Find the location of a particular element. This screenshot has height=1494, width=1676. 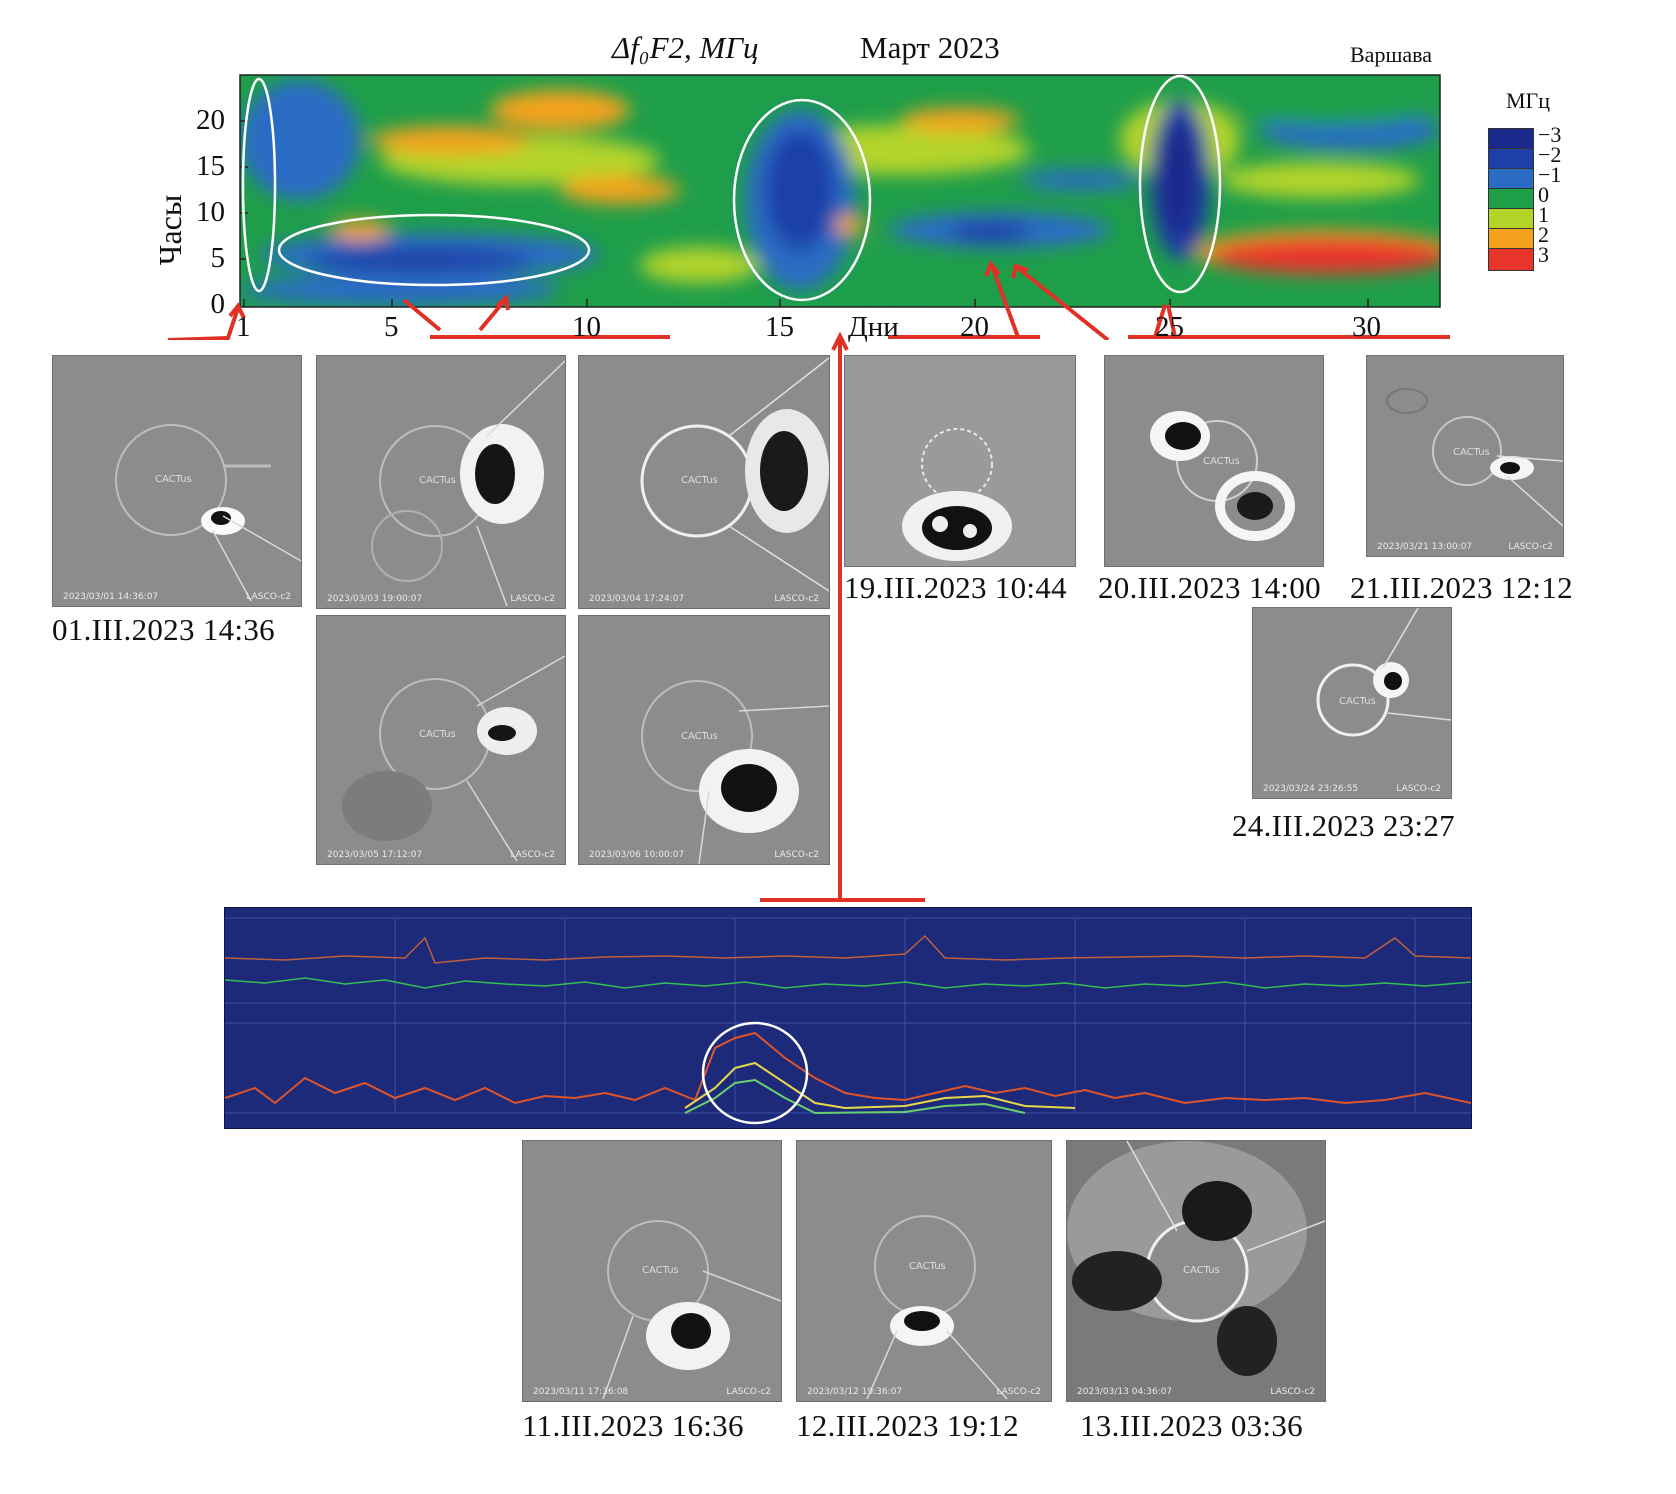

cme-image-03: CACTus 2023/03/04 17:24:07 LASCO-c2 is located at coordinates (704, 482).